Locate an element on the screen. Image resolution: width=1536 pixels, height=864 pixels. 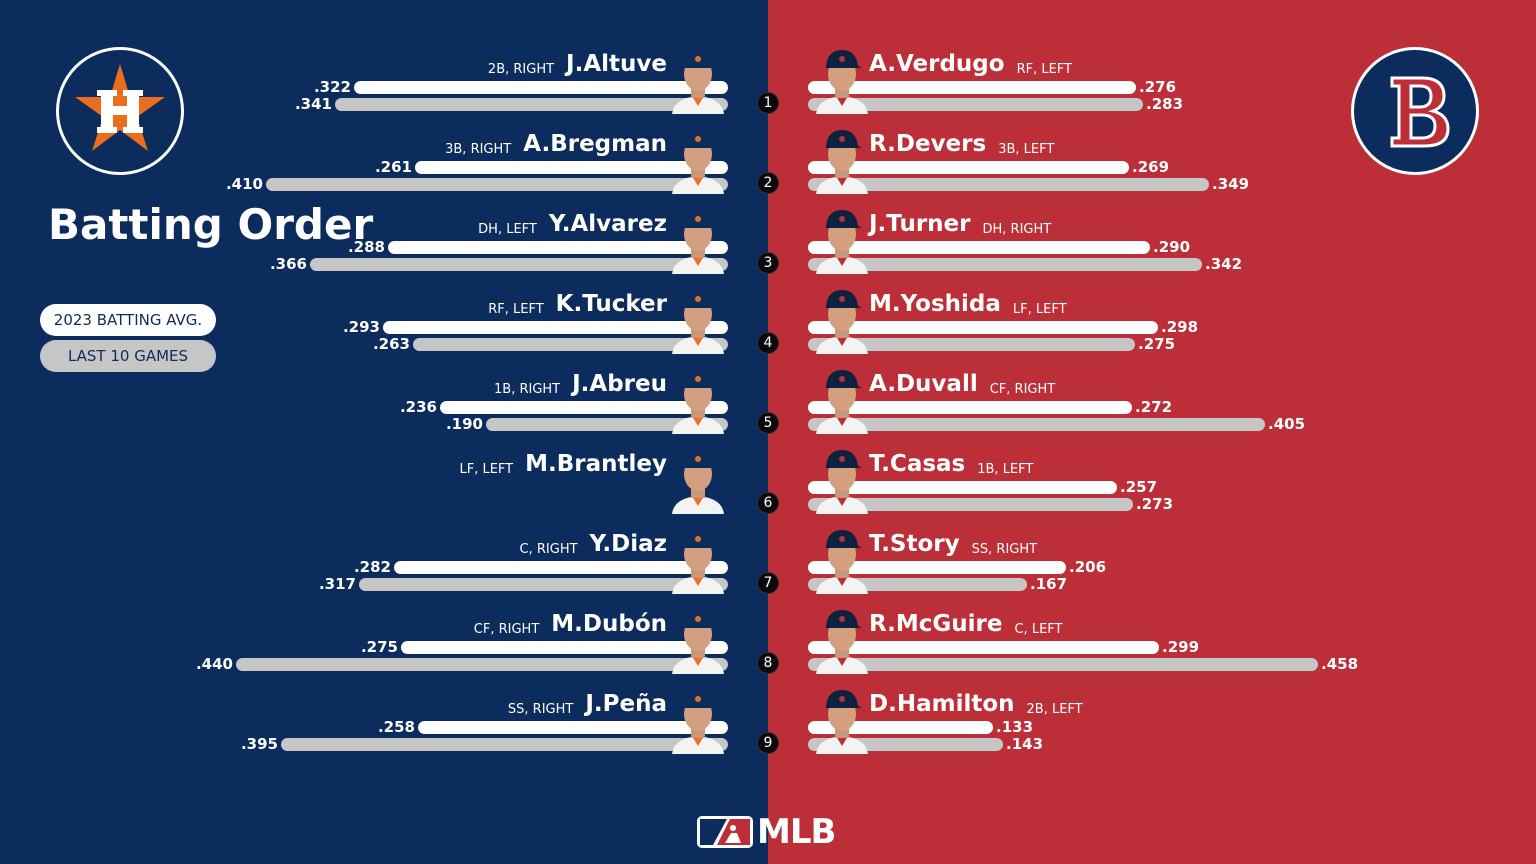
astros-logo is located at coordinates (120, 111).